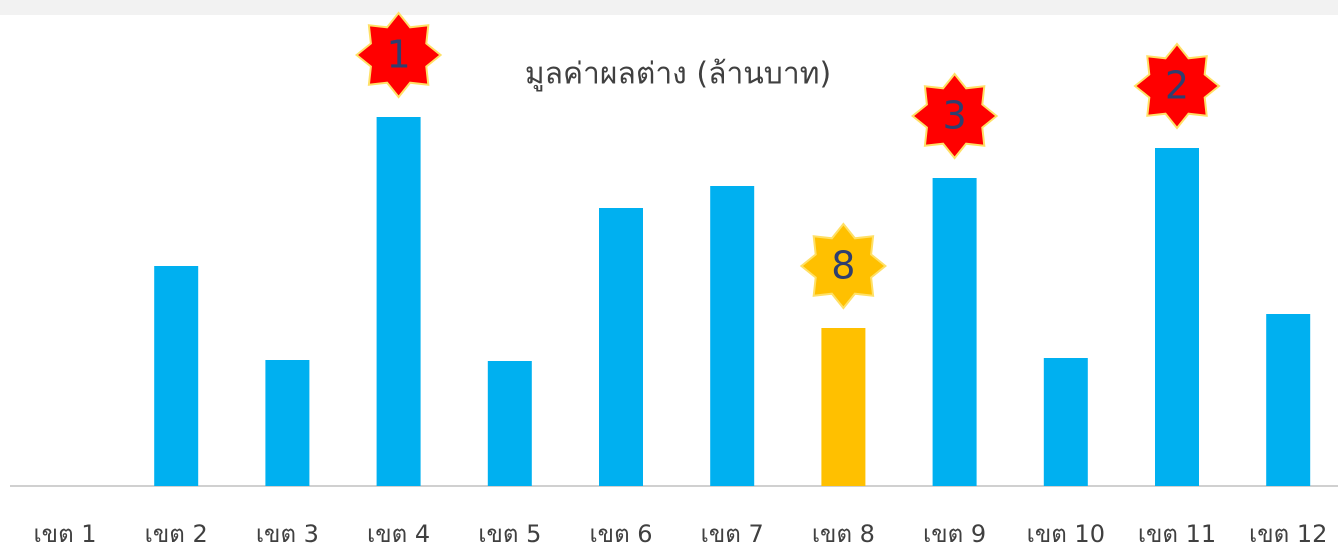 The height and width of the screenshot is (549, 1338). What do you see at coordinates (287, 534) in the screenshot?
I see `x-tick-label: เขต 3` at bounding box center [287, 534].